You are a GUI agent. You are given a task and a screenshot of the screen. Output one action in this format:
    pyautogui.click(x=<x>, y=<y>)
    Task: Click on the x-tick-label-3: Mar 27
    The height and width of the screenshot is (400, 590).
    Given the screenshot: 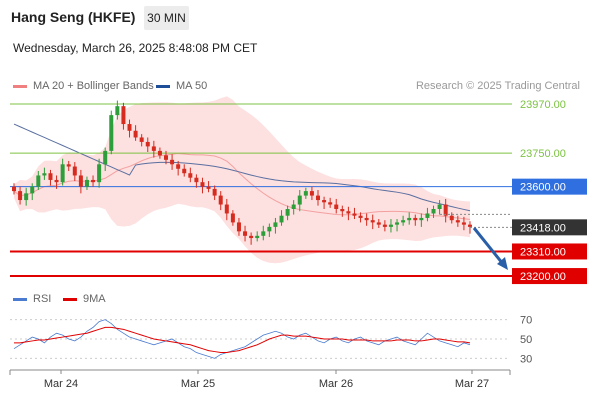 What is the action you would take?
    pyautogui.click(x=472, y=384)
    